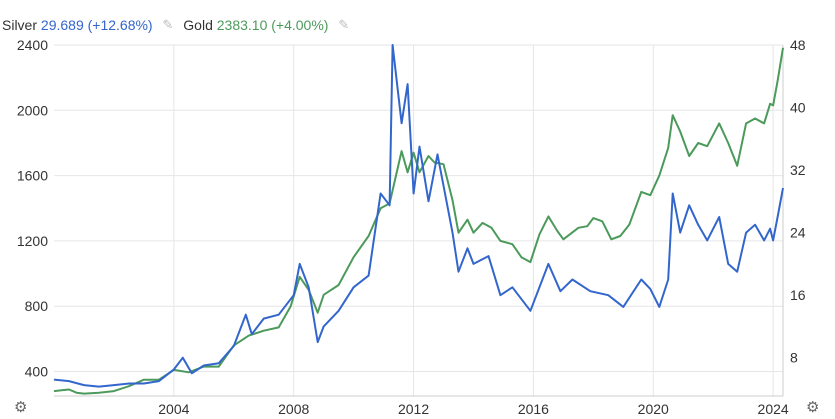 Image resolution: width=835 pixels, height=419 pixels. Describe the element at coordinates (272, 25) in the screenshot. I see `legend-gold-value: 2383.10 (+4.00%)` at that location.